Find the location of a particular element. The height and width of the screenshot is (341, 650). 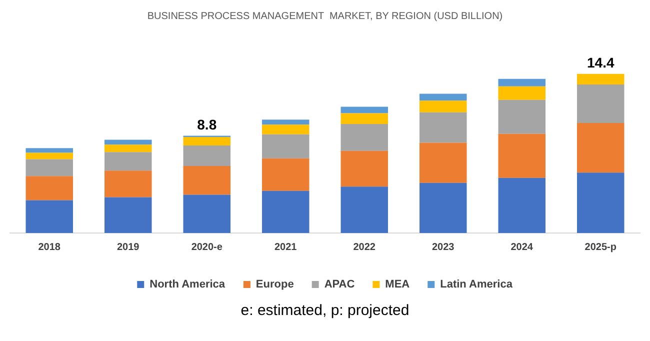

legend-label: Latin America is located at coordinates (477, 284).